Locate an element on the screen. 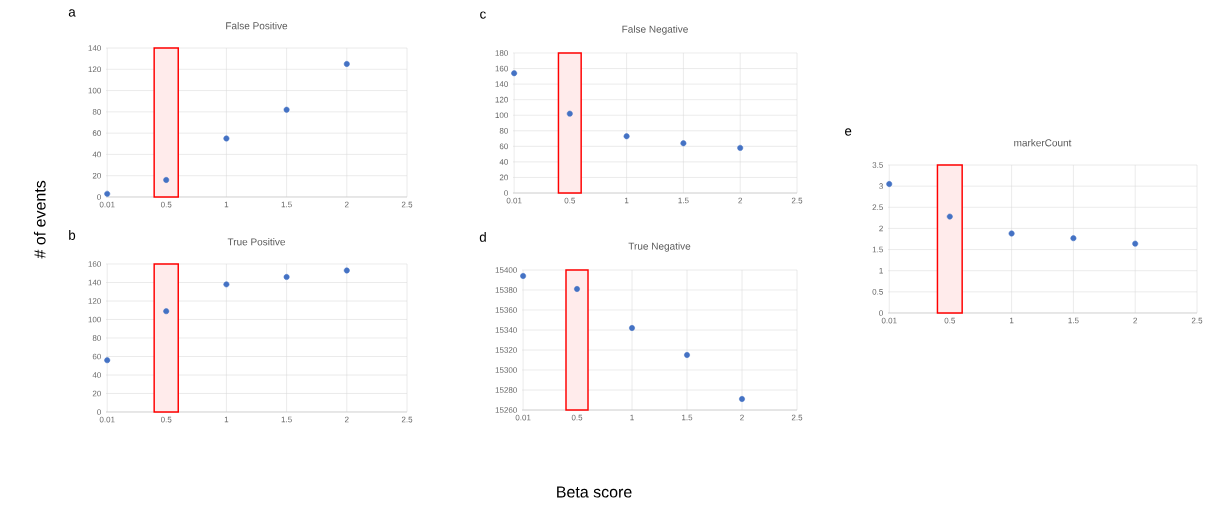 The height and width of the screenshot is (508, 1207). y-tick-label: 3 is located at coordinates (881, 186).